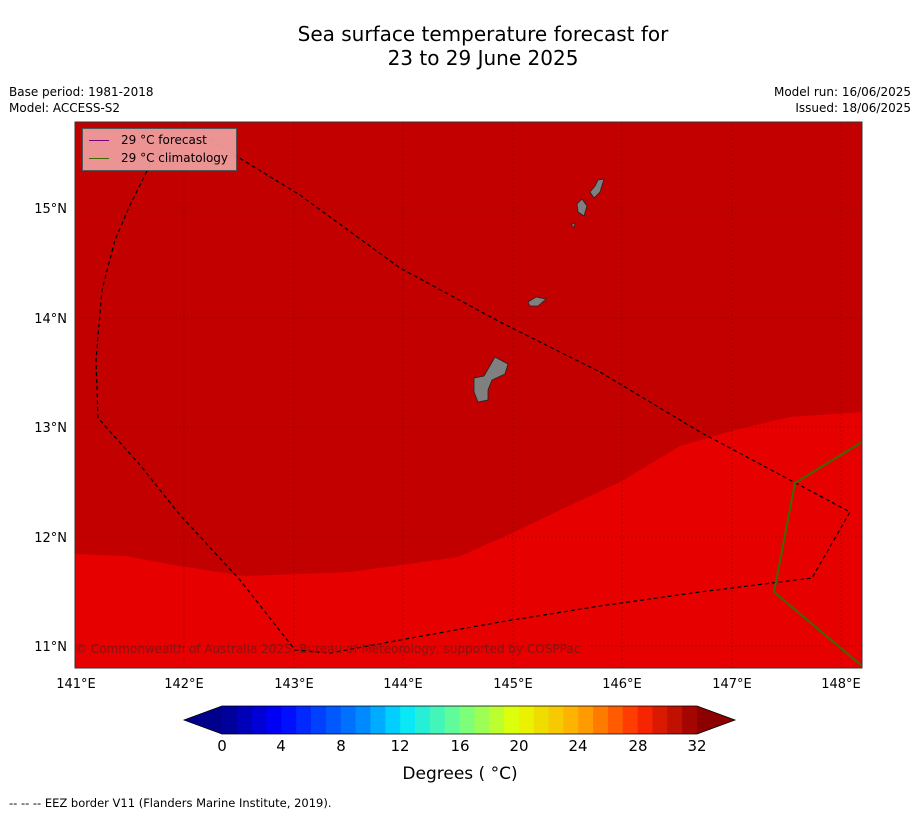 The width and height of the screenshot is (919, 816). What do you see at coordinates (518, 746) in the screenshot?
I see `colorbar-tick: 20` at bounding box center [518, 746].